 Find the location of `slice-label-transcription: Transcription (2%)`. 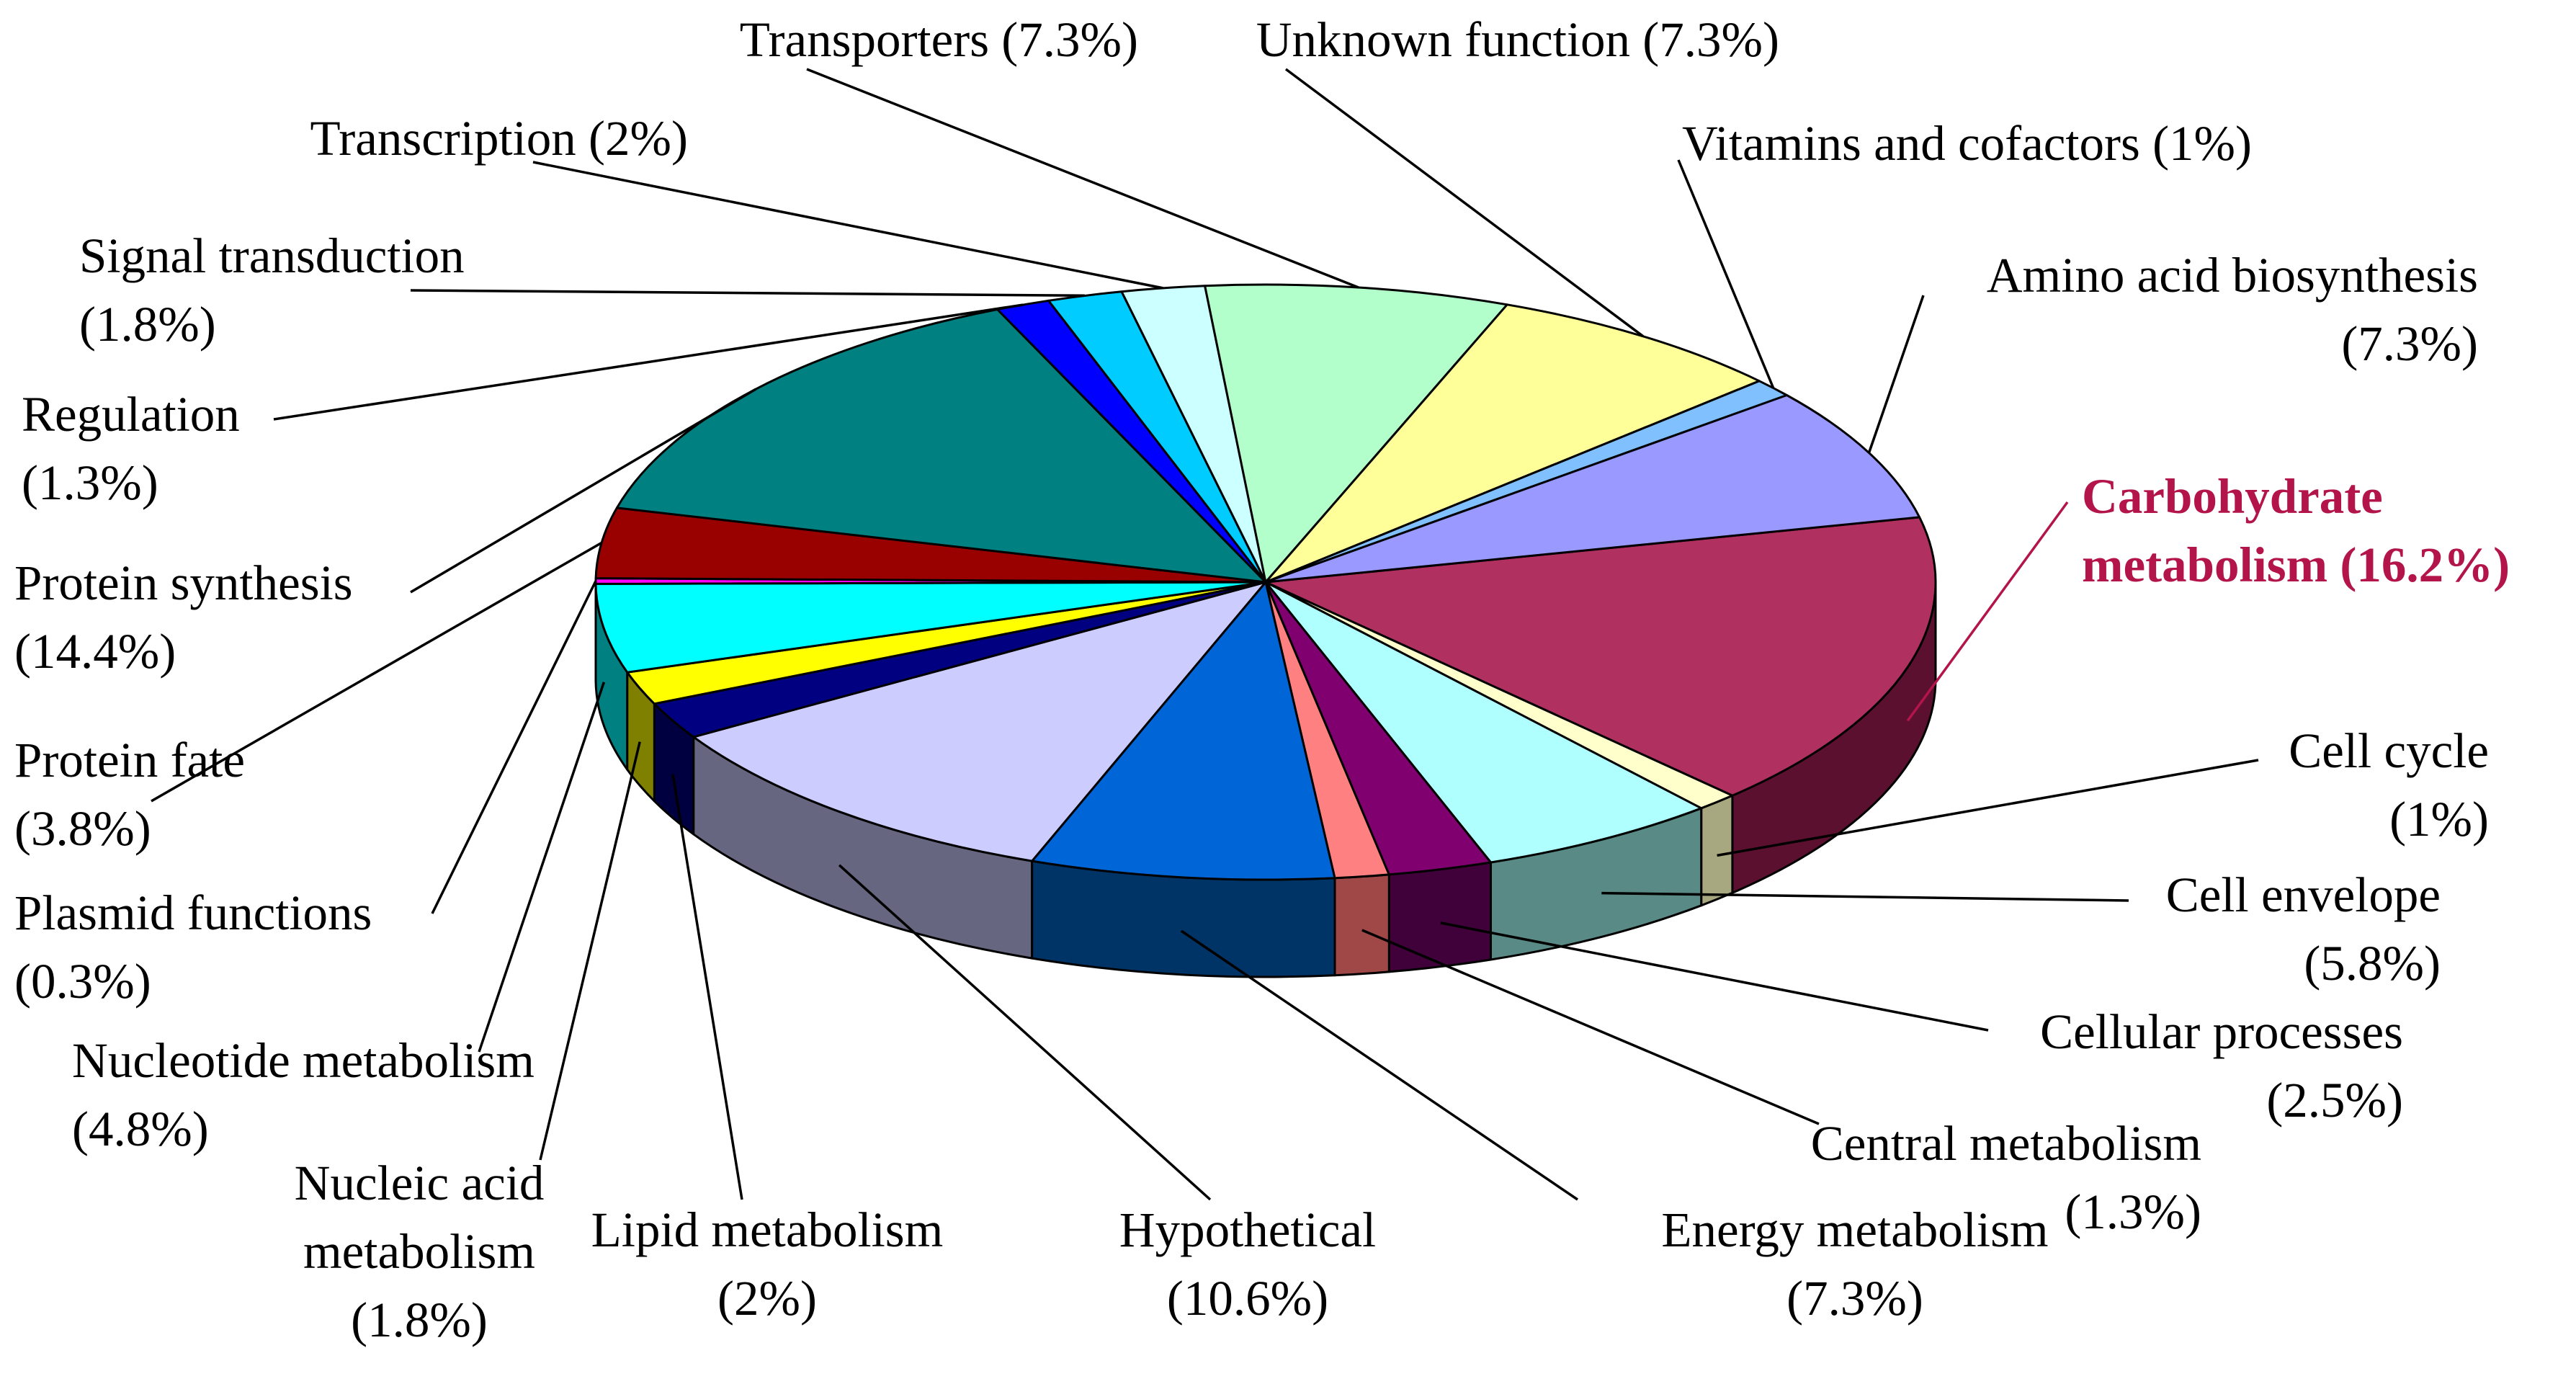

slice-label-transcription: Transcription (2%) is located at coordinates (499, 138).